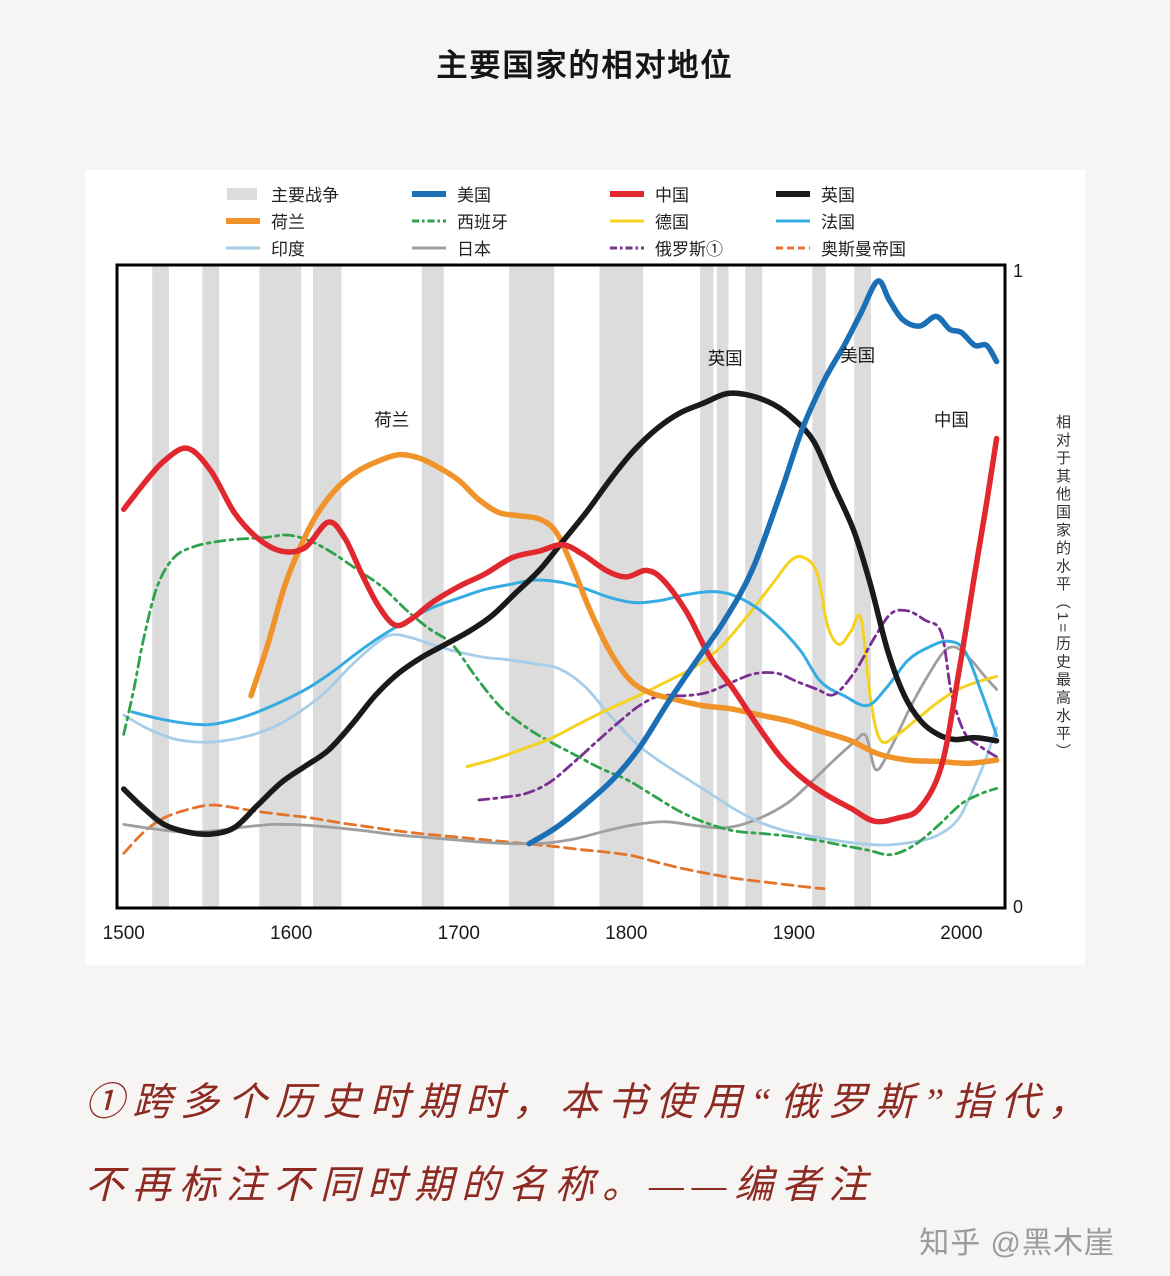  What do you see at coordinates (672, 195) in the screenshot?
I see `legend-label: 中国` at bounding box center [672, 195].